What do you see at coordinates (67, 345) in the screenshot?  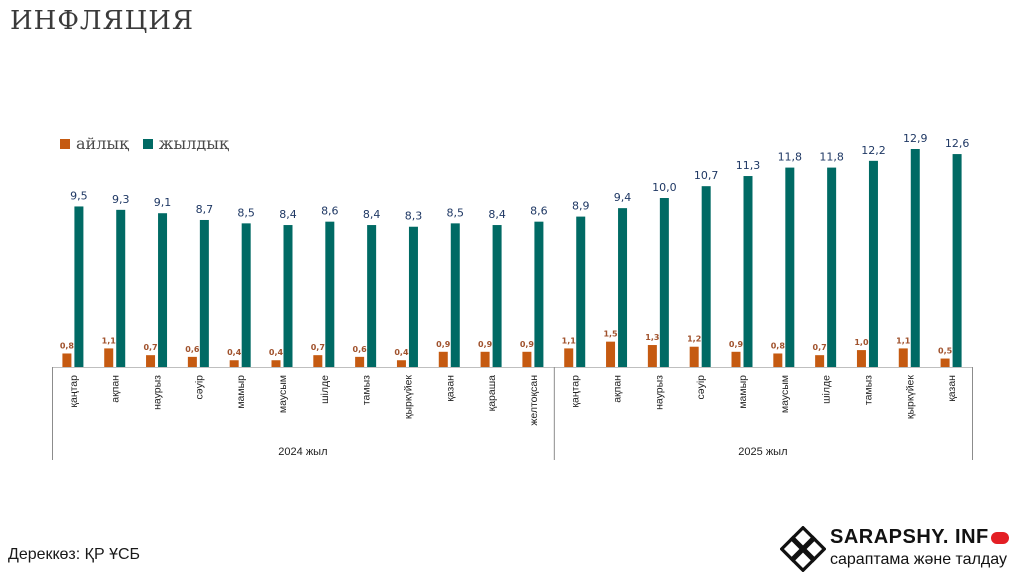 I see `data-label-monthly: 0,8` at bounding box center [67, 345].